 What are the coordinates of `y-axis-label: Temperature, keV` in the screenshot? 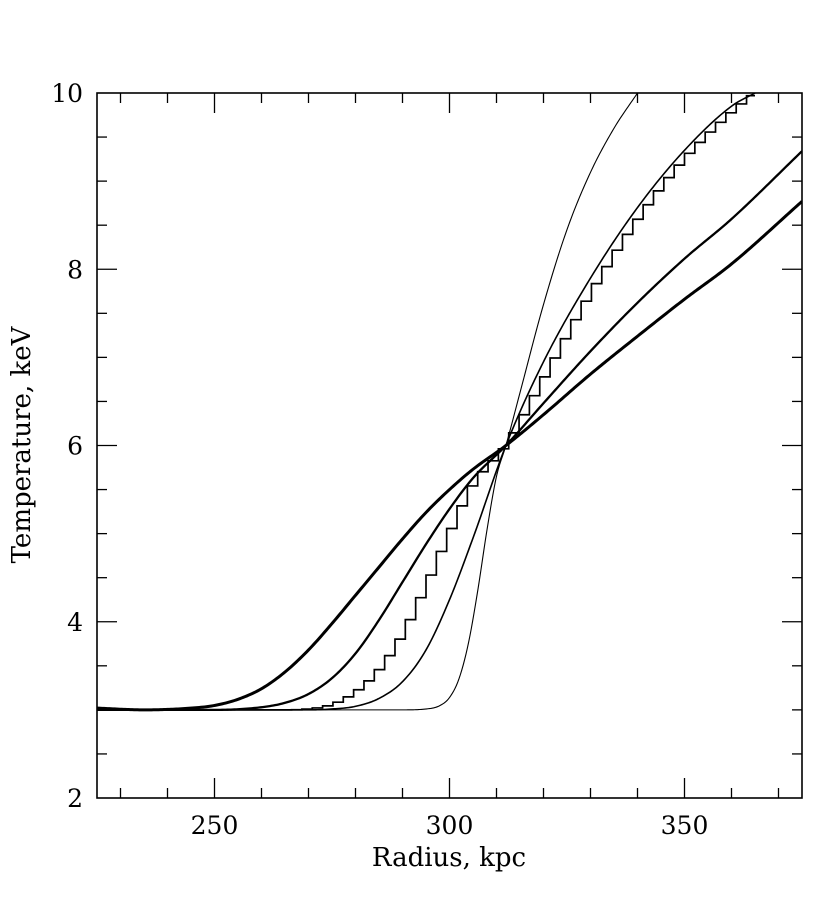 It's located at (22, 444).